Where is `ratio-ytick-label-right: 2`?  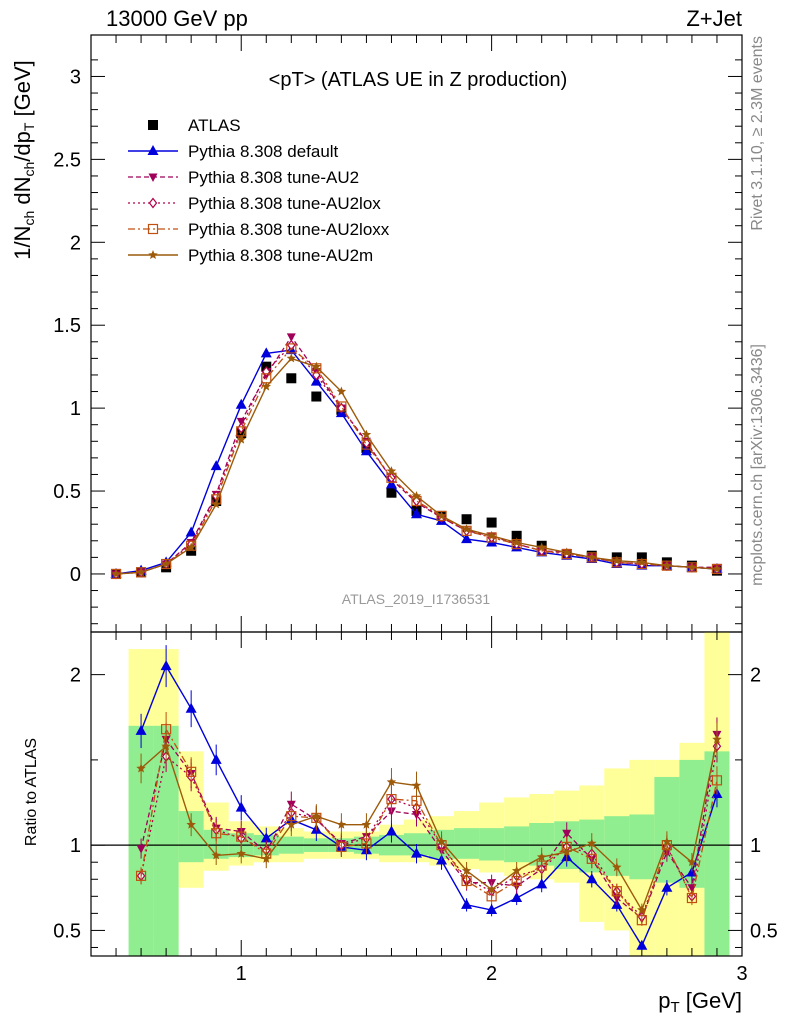 ratio-ytick-label-right: 2 is located at coordinates (755, 676).